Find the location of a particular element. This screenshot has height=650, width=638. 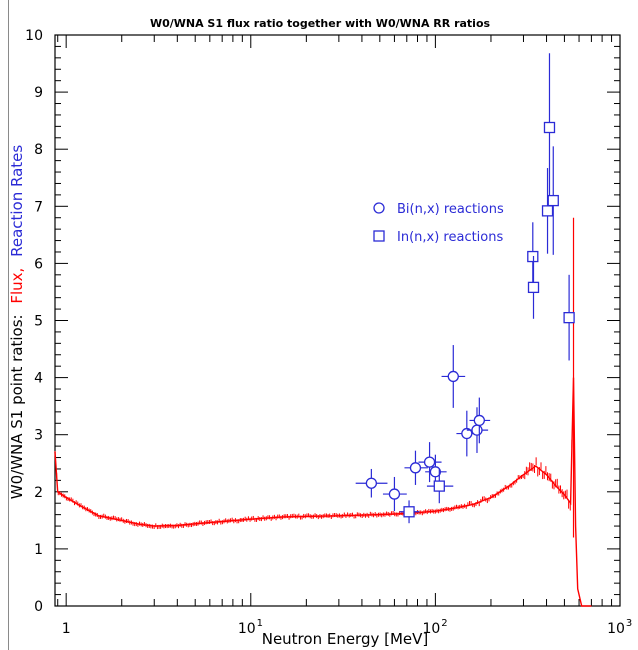

y-tick-label: 3 is located at coordinates (38, 436).